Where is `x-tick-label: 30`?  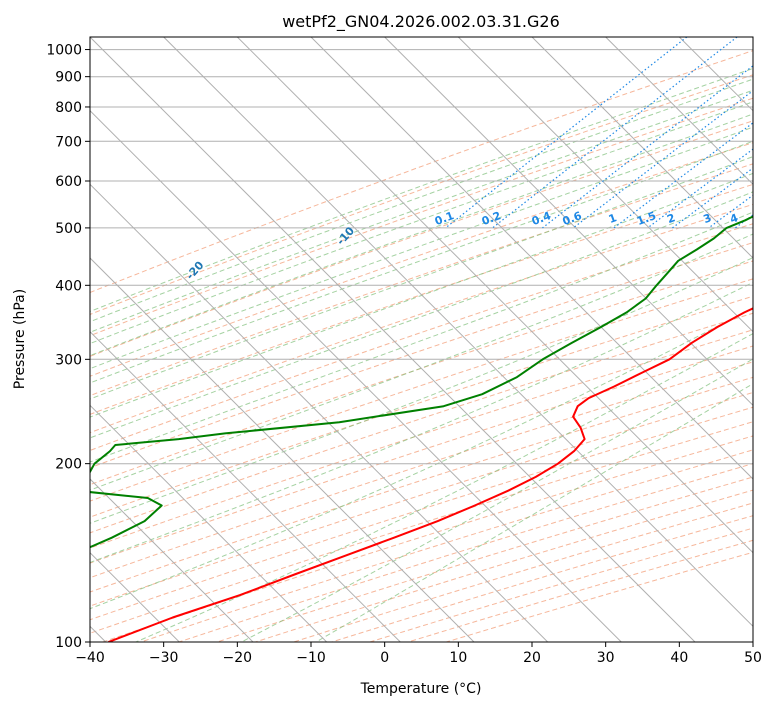 x-tick-label: 30 is located at coordinates (606, 658).